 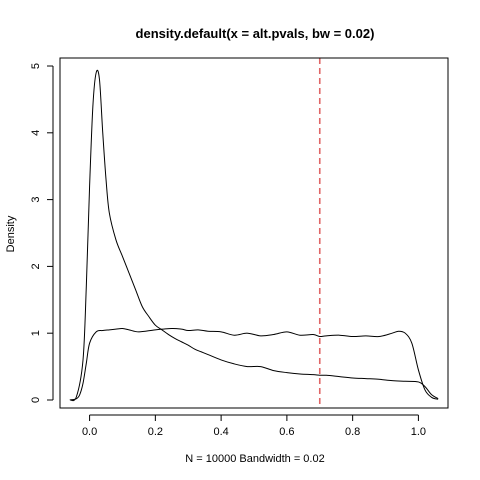 What do you see at coordinates (155, 432) in the screenshot?
I see `x-tick-label: 0.2` at bounding box center [155, 432].